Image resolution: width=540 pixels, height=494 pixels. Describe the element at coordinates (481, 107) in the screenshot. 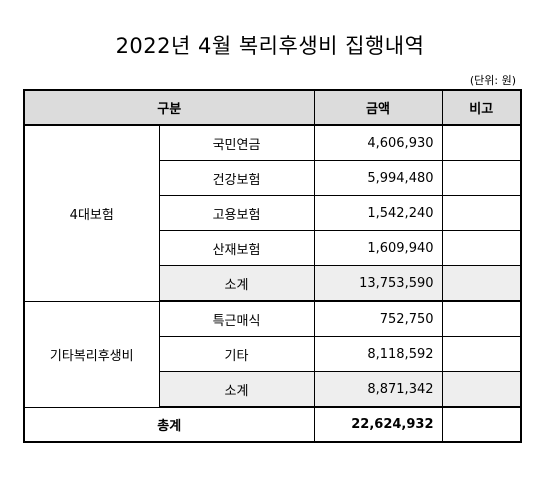

I see `header-note: 비고` at that location.